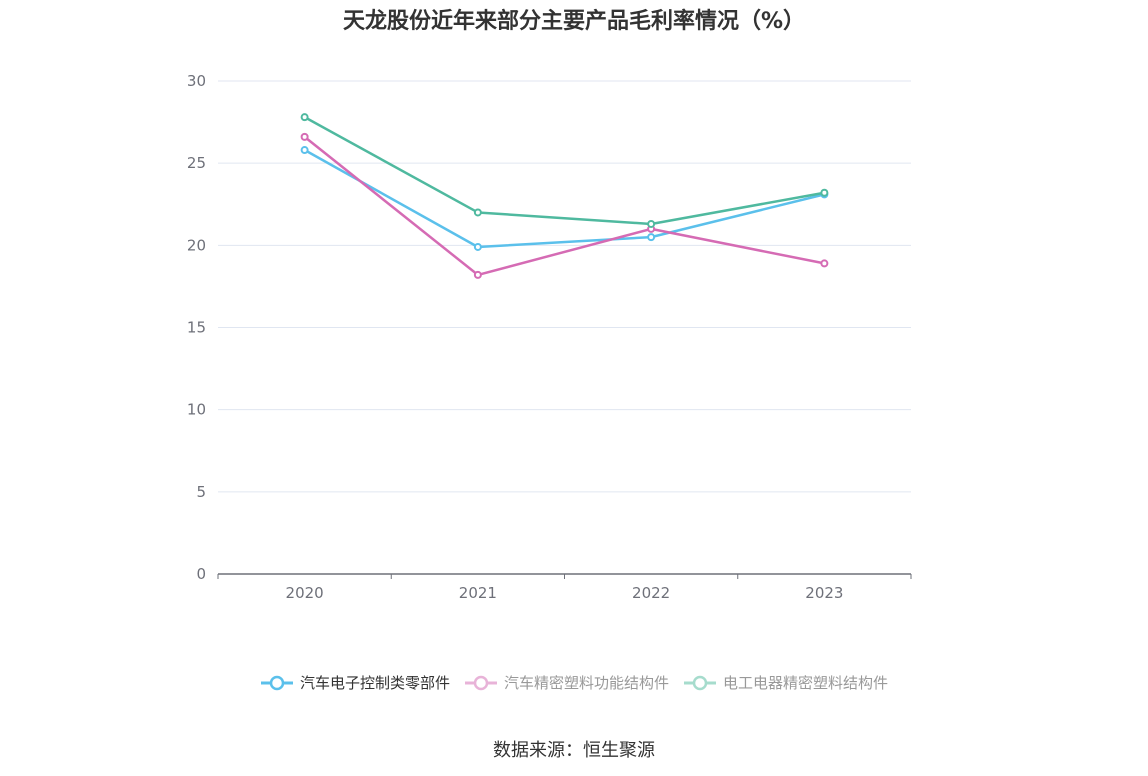 Image resolution: width=1148 pixels, height=776 pixels. Describe the element at coordinates (196, 81) in the screenshot. I see `y-tick-label: 30` at that location.